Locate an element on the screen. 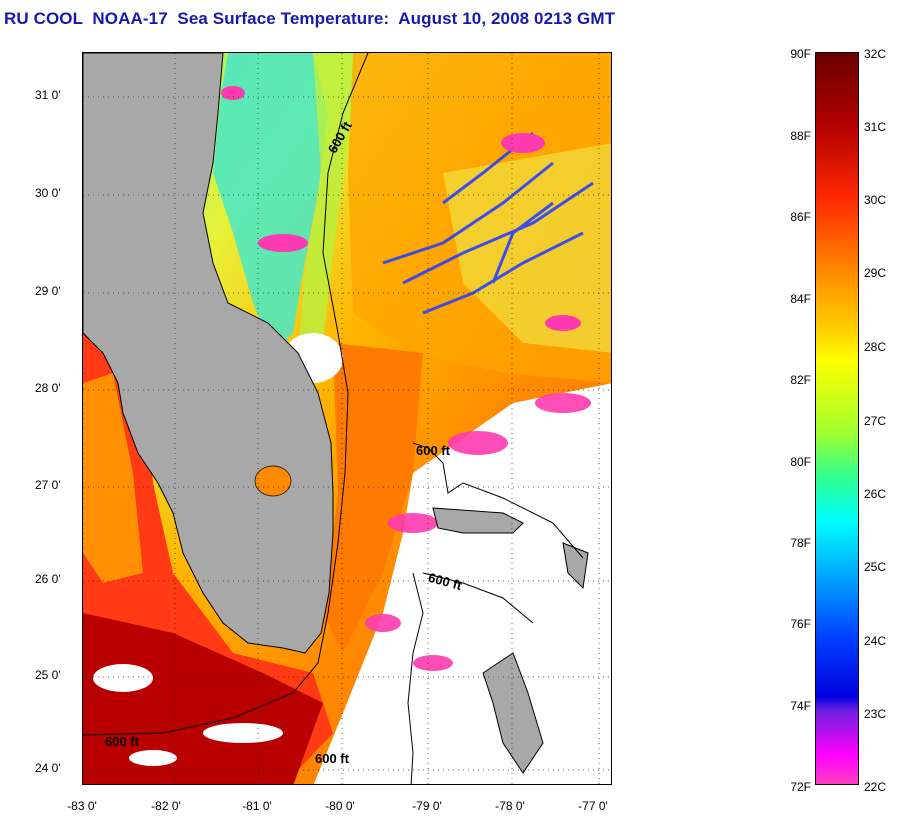 This screenshot has height=817, width=897. scale-label-32c: 32C is located at coordinates (875, 54).